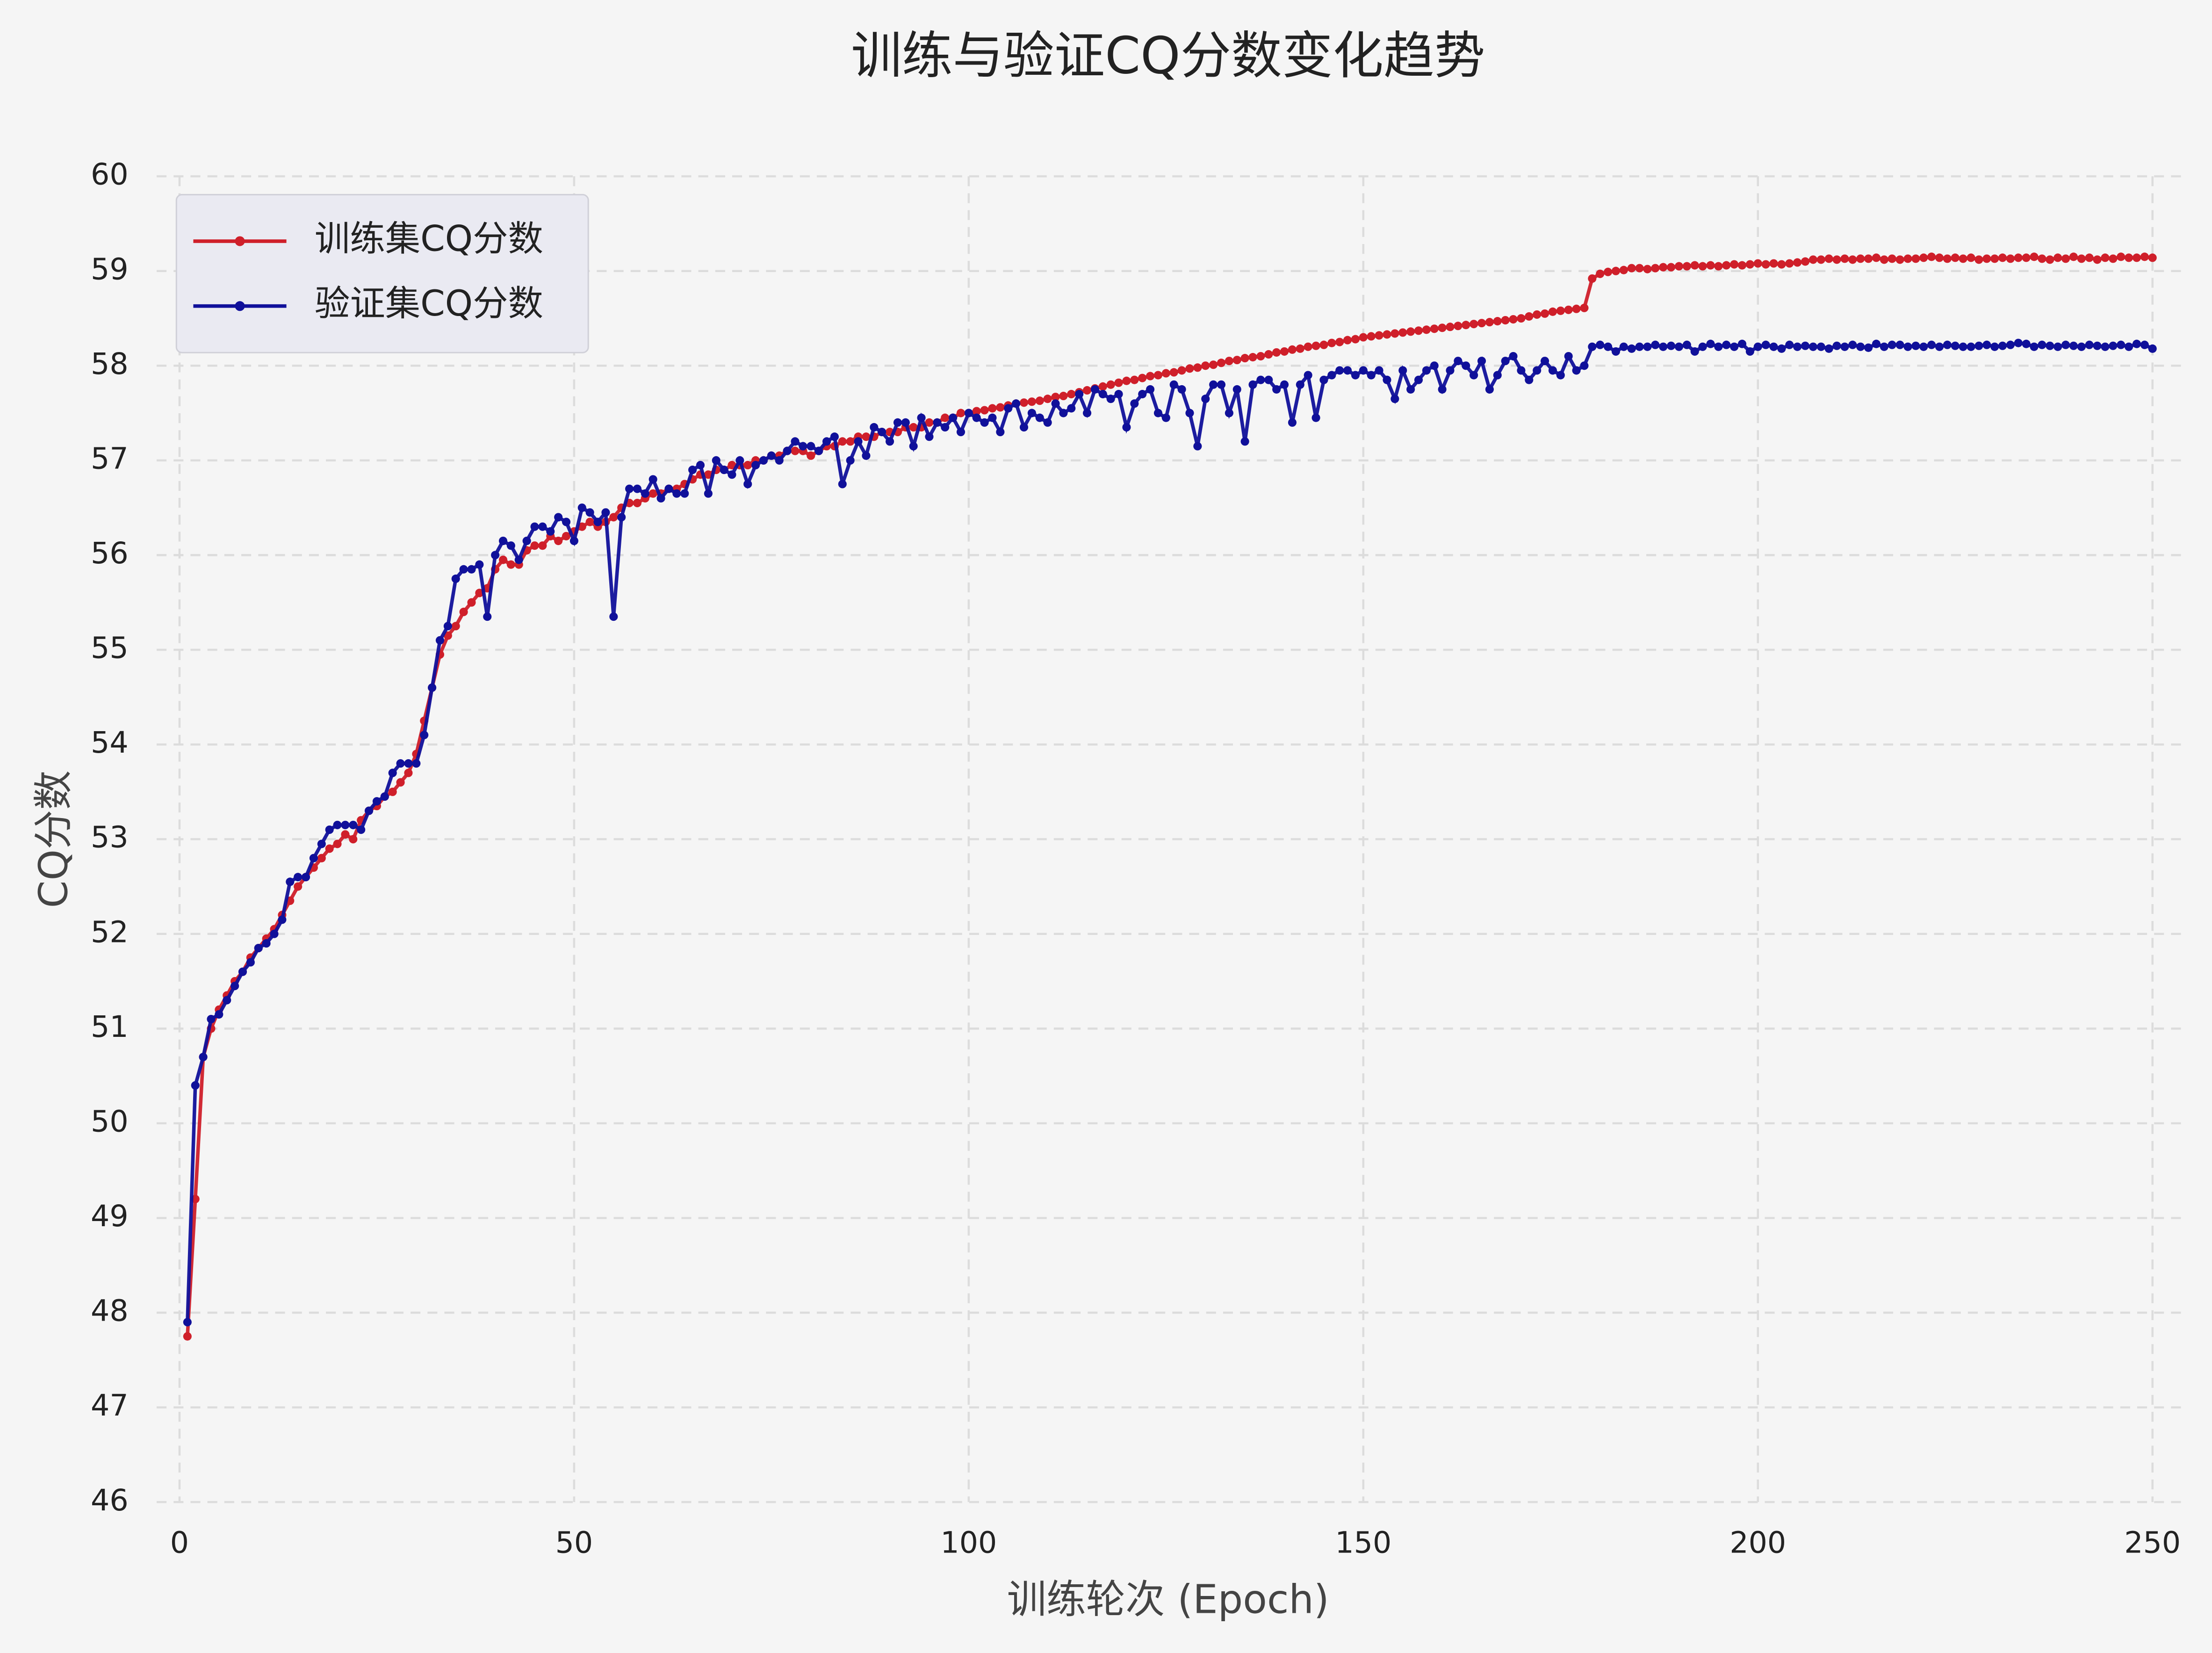 Image resolution: width=2212 pixels, height=1653 pixels. What do you see at coordinates (110, 931) in the screenshot?
I see `y-tick-label: 52` at bounding box center [110, 931].